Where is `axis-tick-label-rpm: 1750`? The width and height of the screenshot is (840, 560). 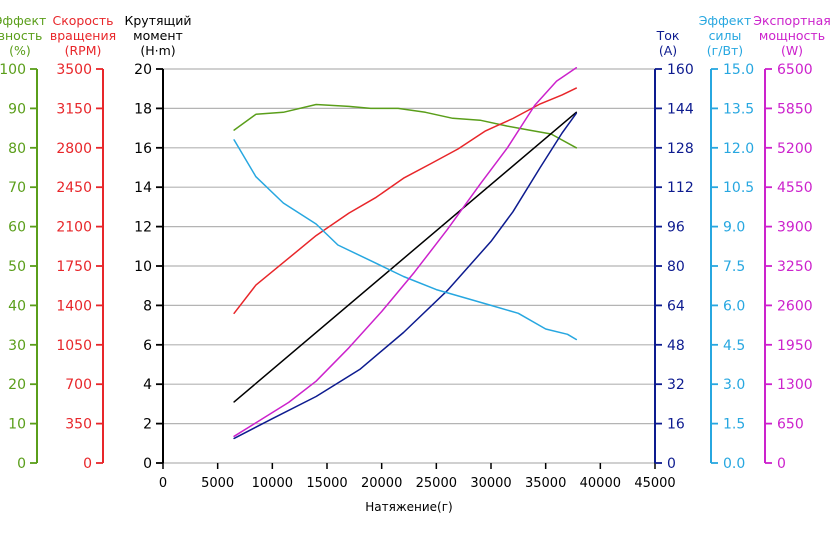 axis-tick-label-rpm: 1750 is located at coordinates (74, 267).